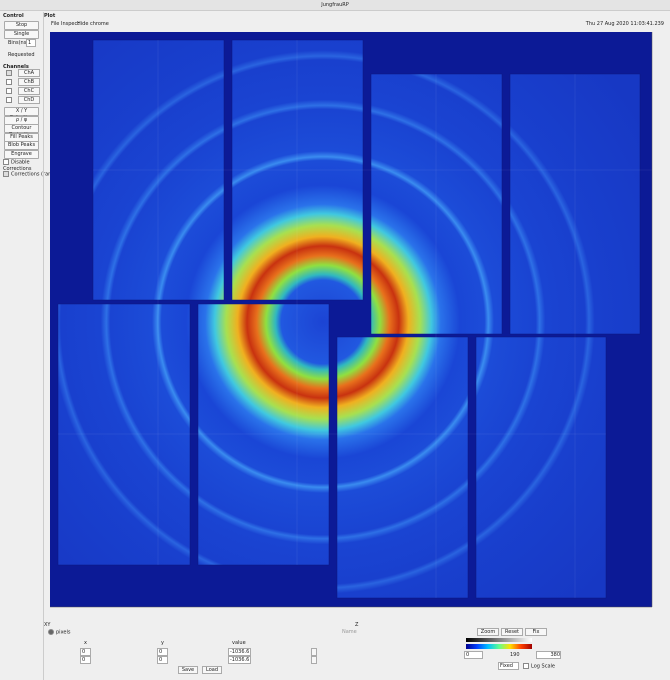 Image resolution: width=670 pixels, height=680 pixels. I want to click on save-button: Save, so click(188, 670).